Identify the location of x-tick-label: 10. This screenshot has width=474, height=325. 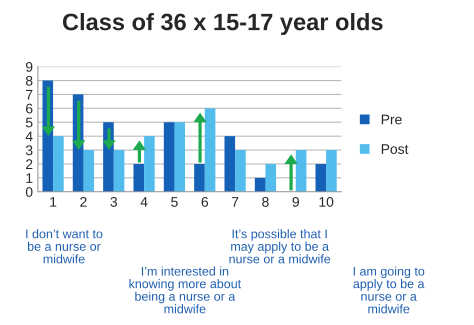
(326, 201).